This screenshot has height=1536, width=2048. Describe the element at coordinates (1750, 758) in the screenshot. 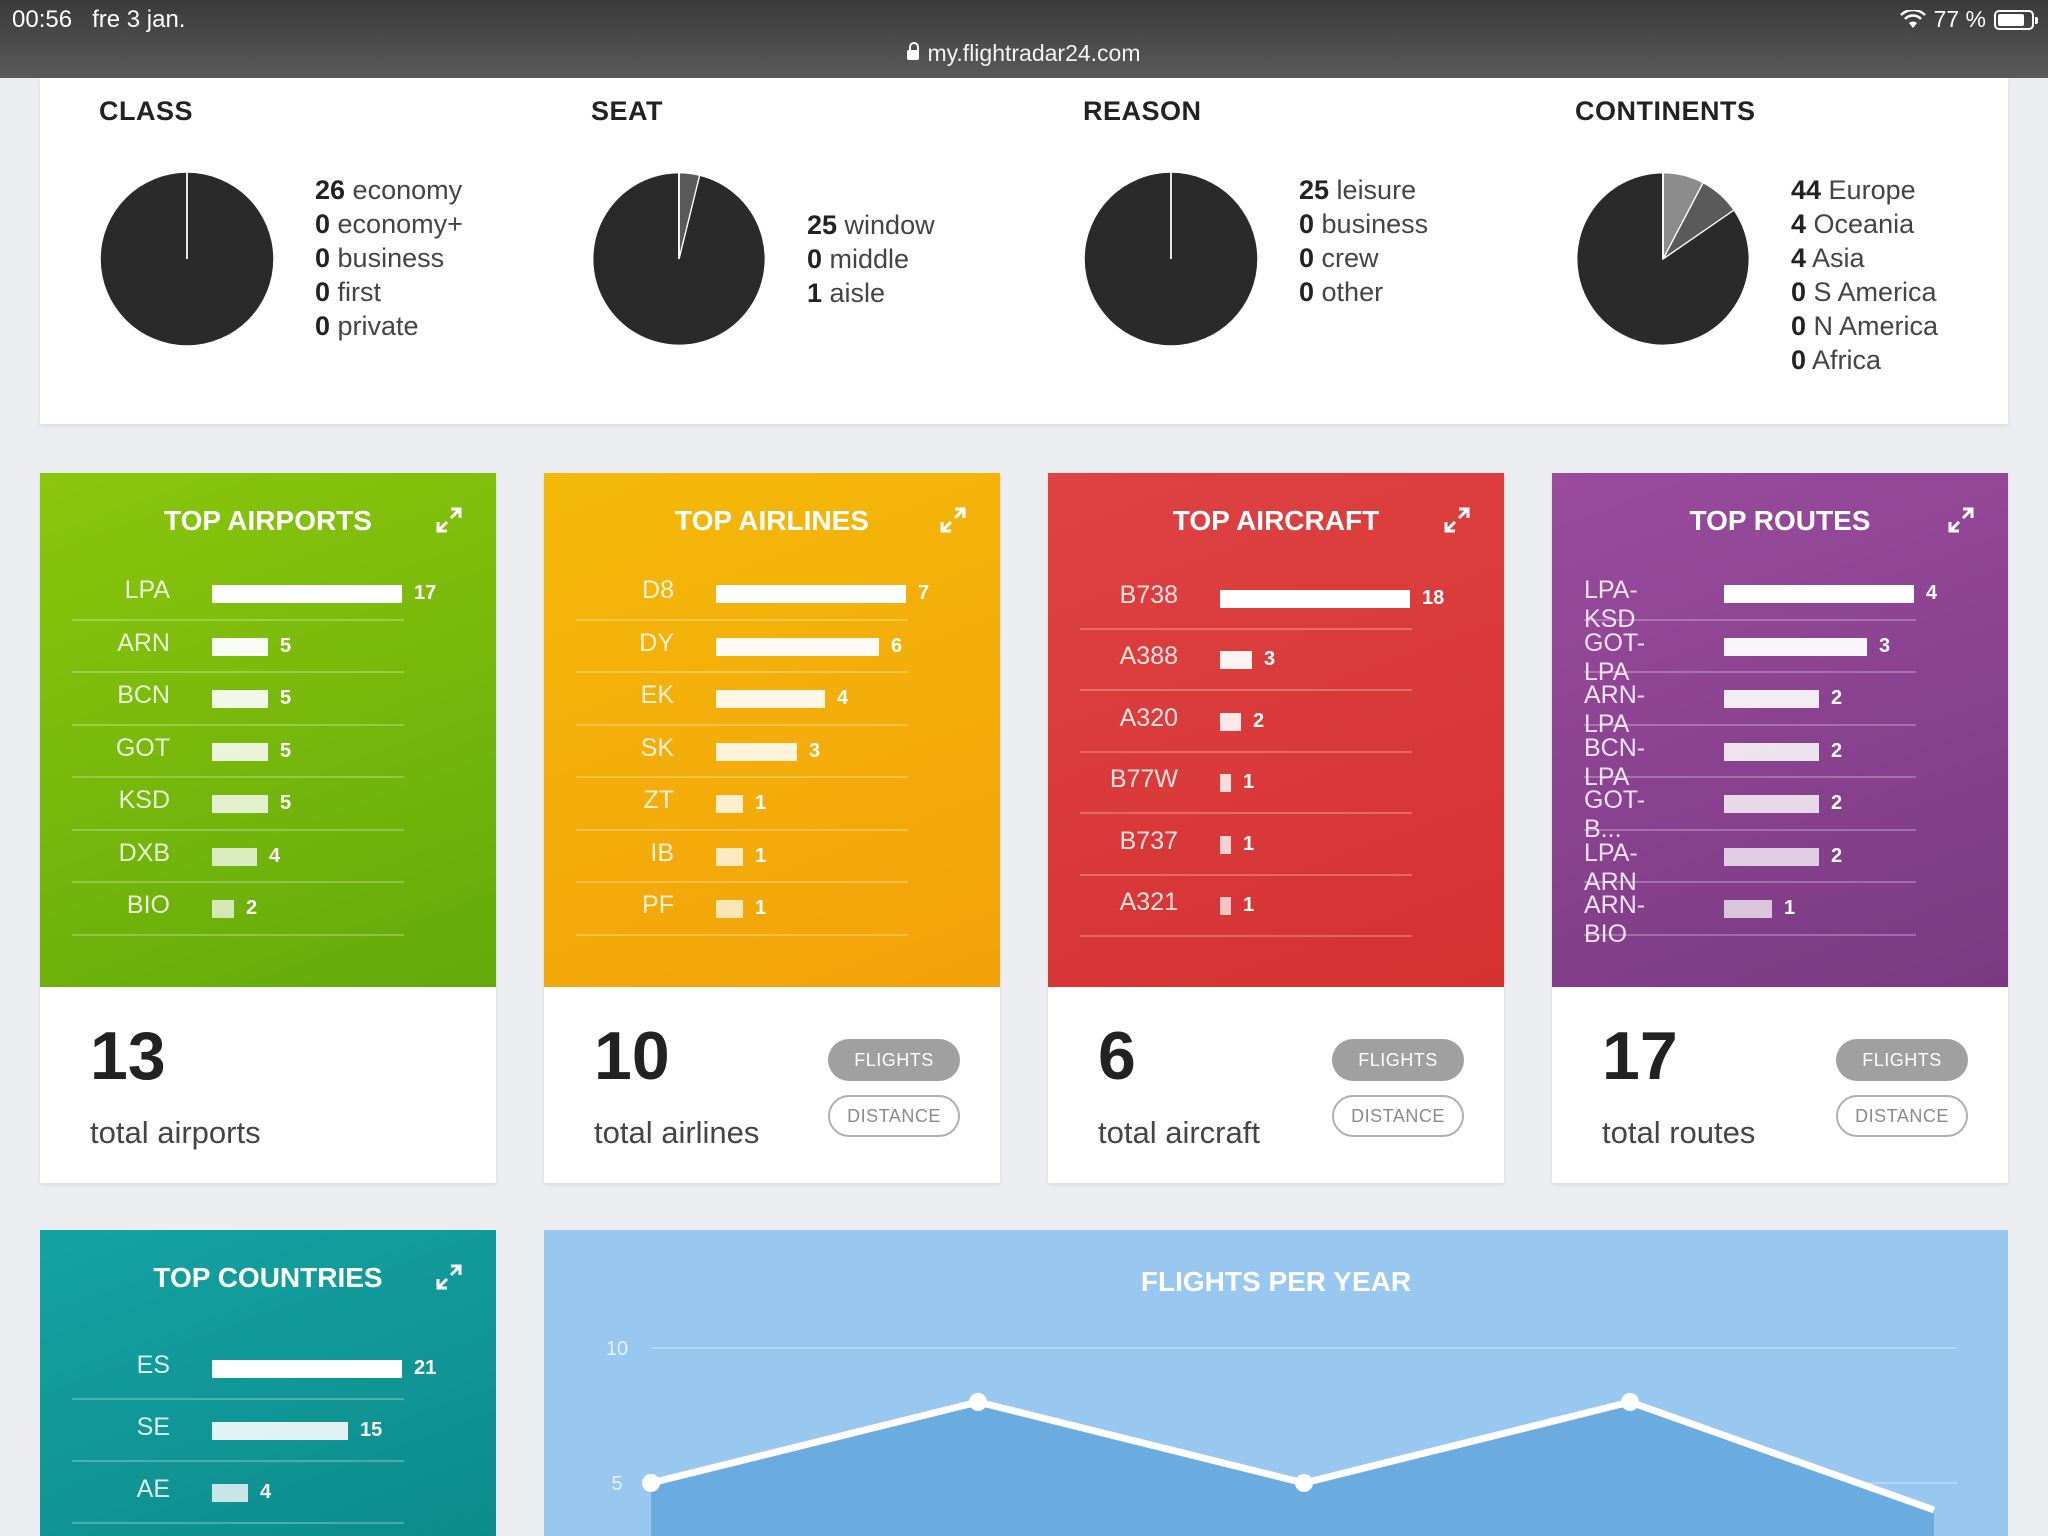

I see `list-item: BCN-LPA 2` at that location.